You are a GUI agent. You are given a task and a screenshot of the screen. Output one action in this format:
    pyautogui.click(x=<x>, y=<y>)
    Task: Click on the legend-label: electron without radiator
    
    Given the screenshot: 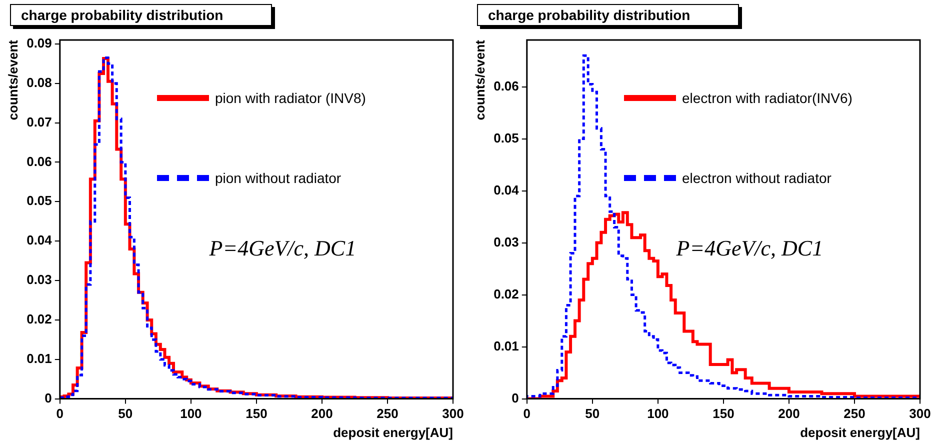 What is the action you would take?
    pyautogui.click(x=757, y=178)
    